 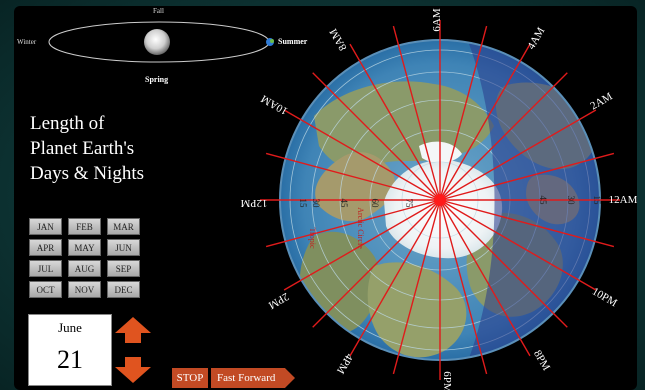 What do you see at coordinates (437, 19) in the screenshot?
I see `clock-label-6am: 6AM` at bounding box center [437, 19].